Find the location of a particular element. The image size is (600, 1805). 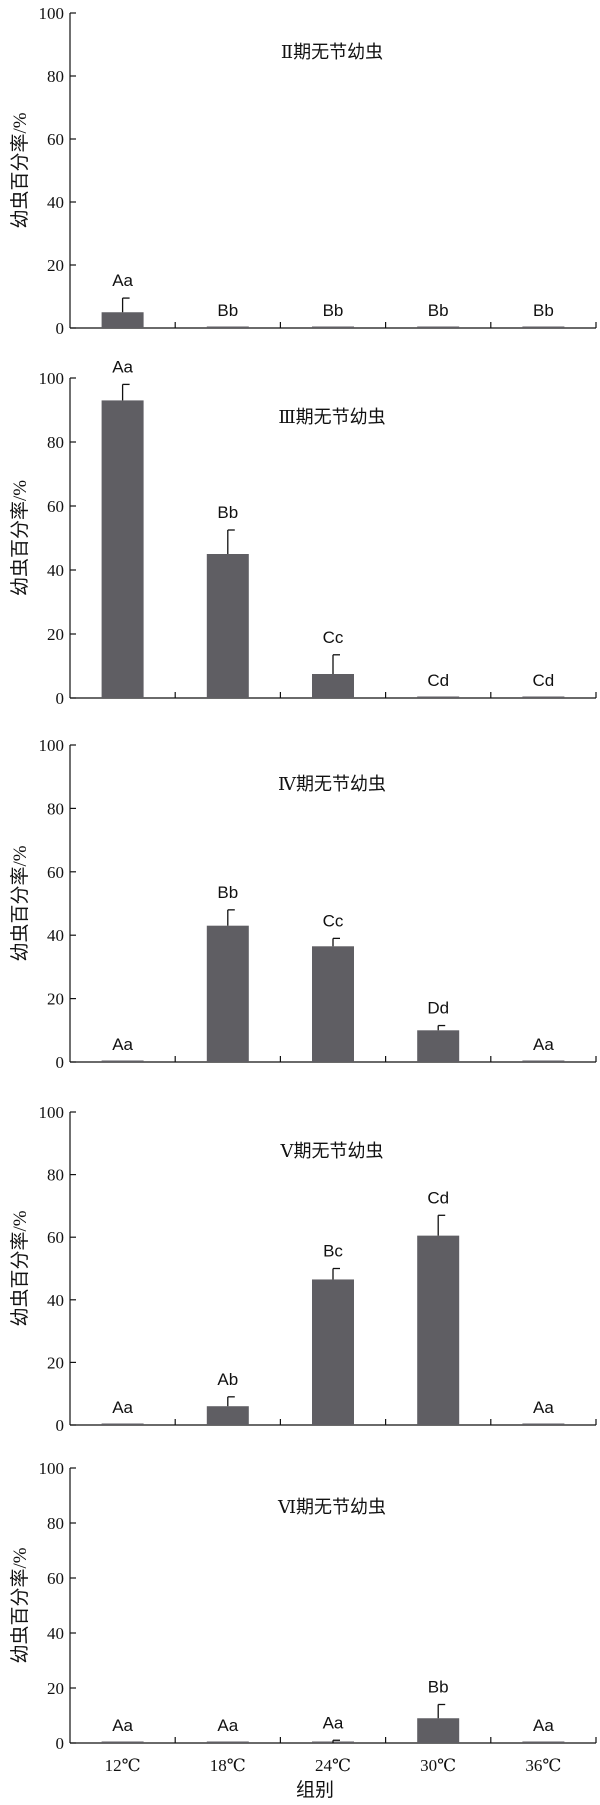

chart-title: Ⅱ期无节幼虫 is located at coordinates (332, 52).